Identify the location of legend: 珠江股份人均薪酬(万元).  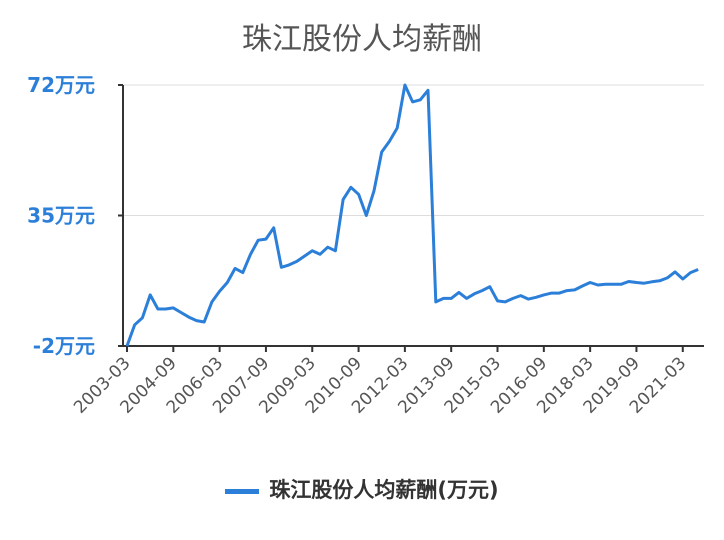
(362, 489).